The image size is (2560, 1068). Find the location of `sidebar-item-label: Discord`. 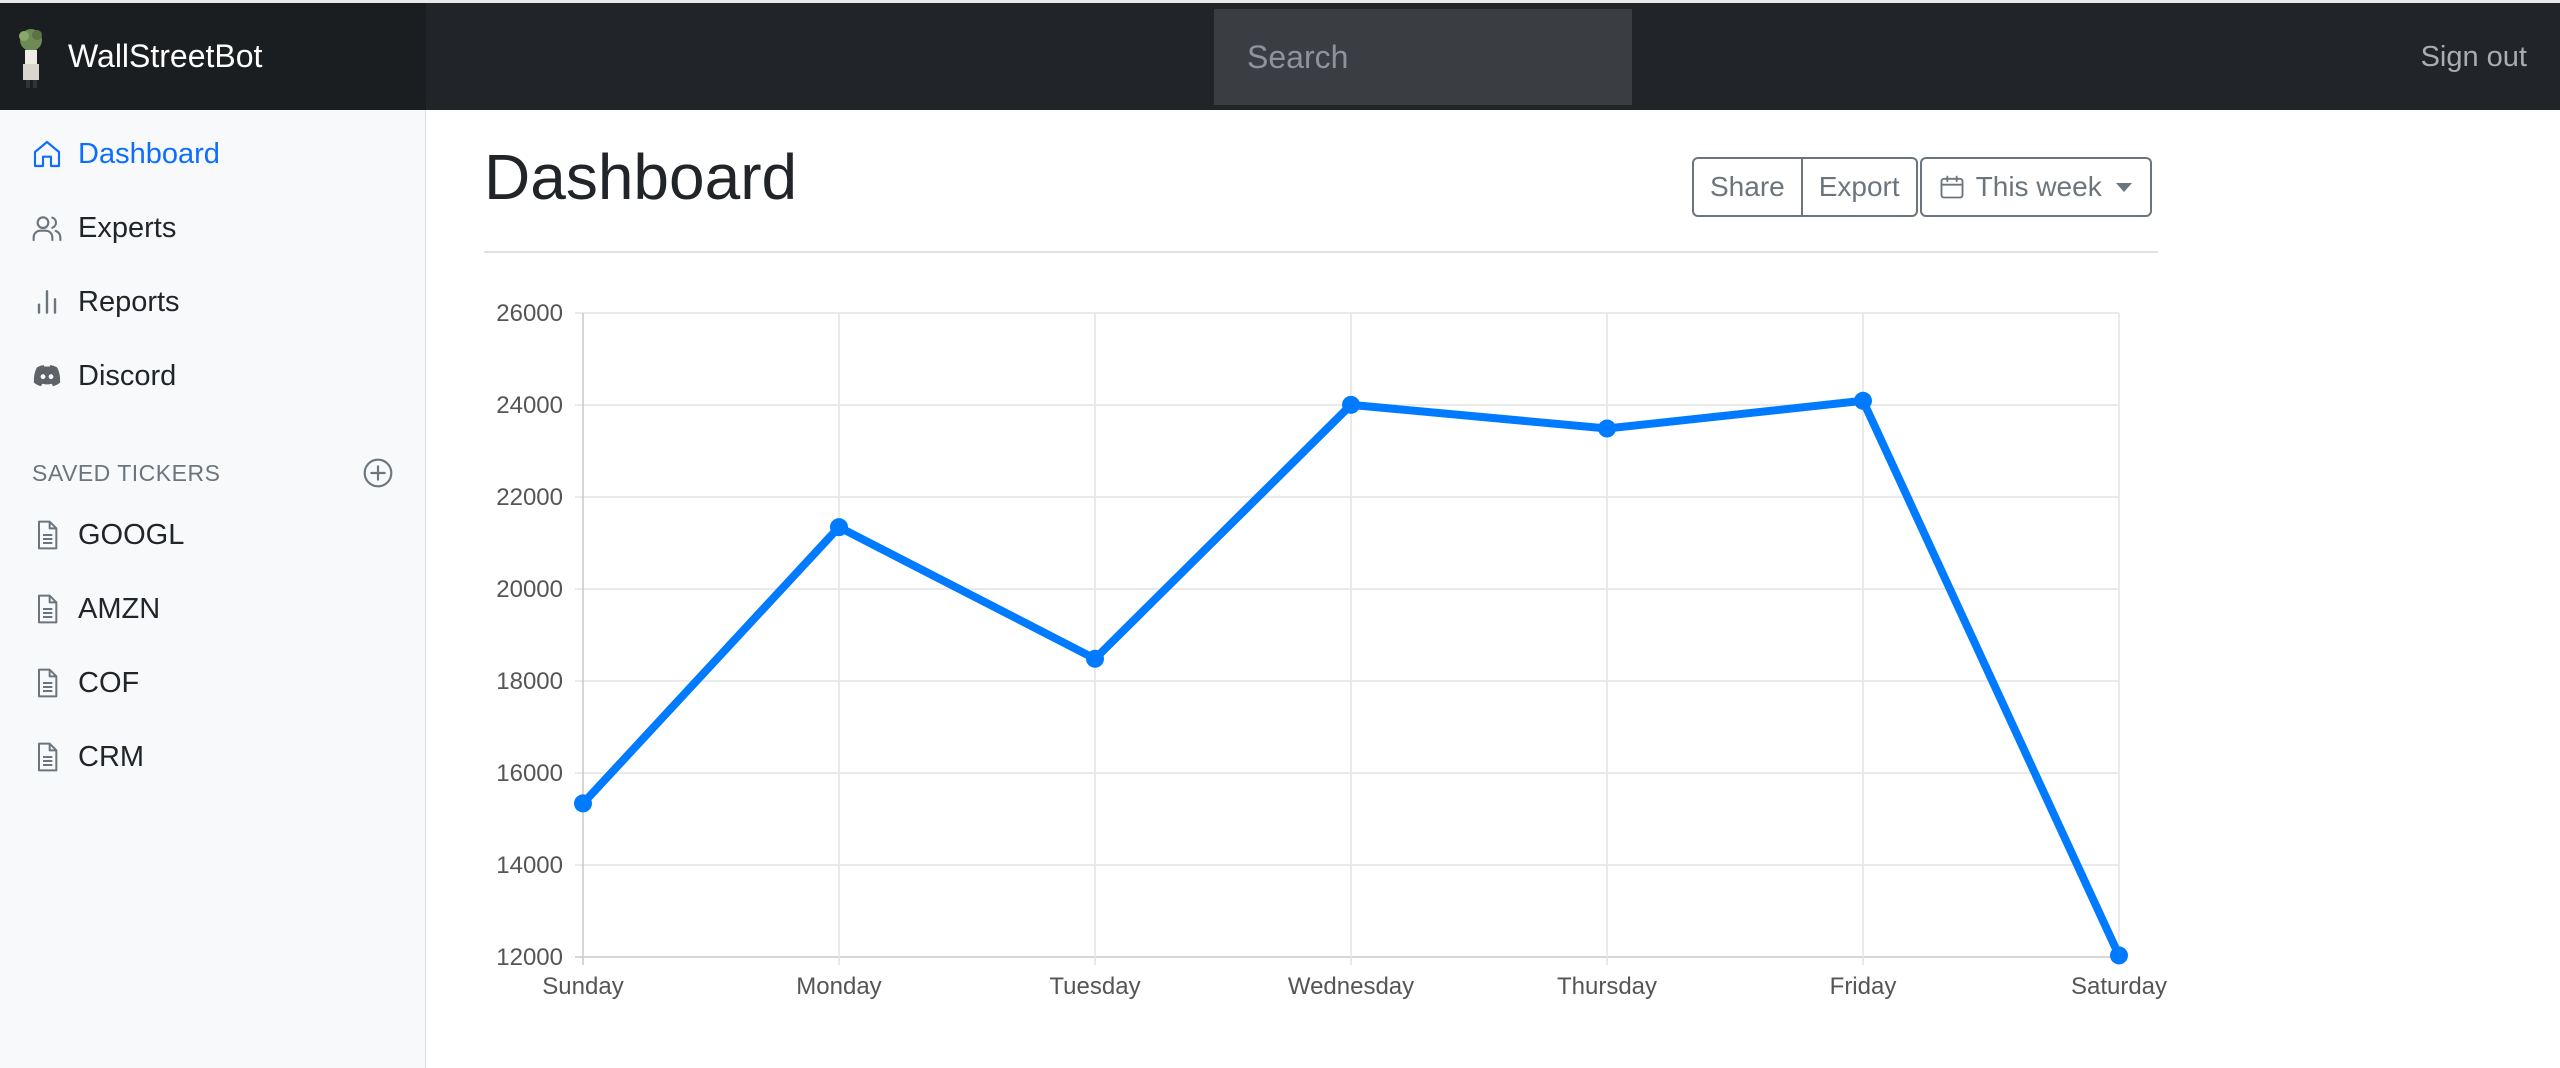

sidebar-item-label: Discord is located at coordinates (127, 375).